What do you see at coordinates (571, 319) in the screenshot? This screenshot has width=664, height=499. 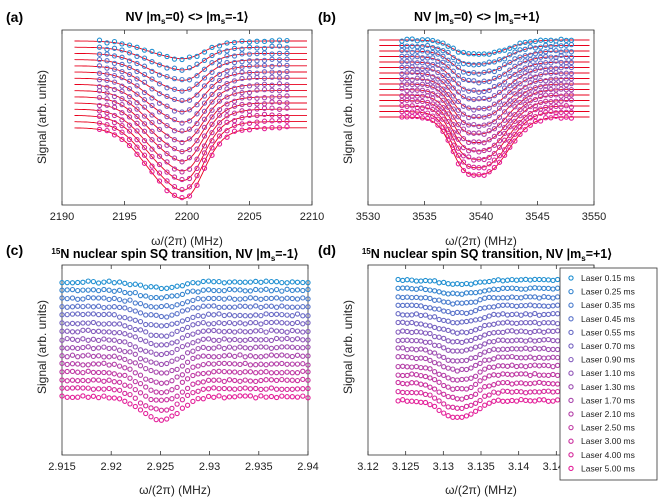 I see `legend-marker` at bounding box center [571, 319].